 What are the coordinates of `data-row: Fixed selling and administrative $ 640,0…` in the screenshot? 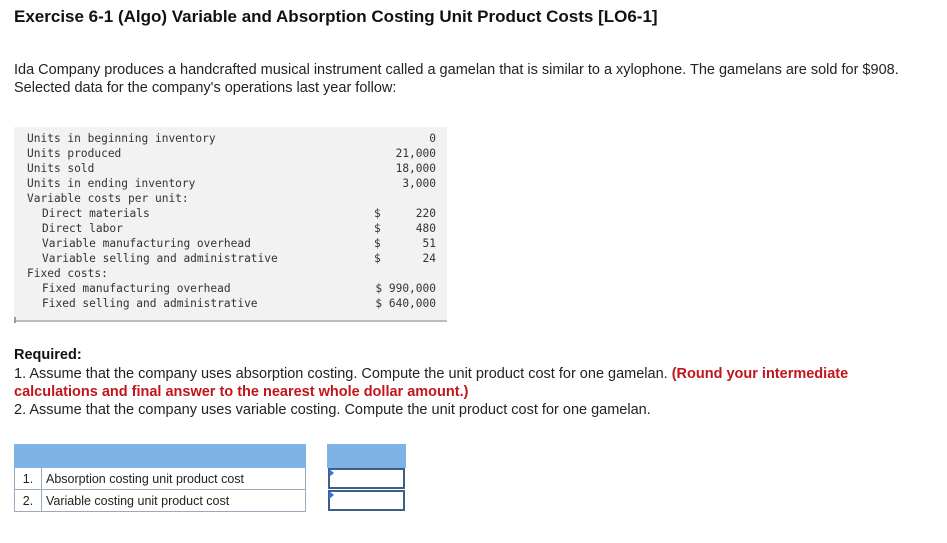 It's located at (230, 303).